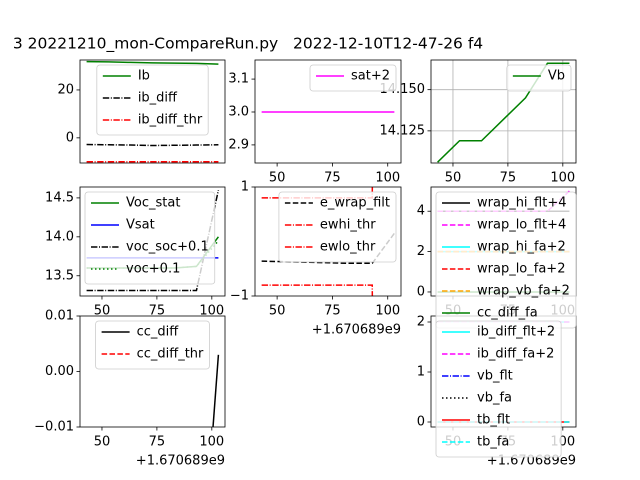  I want to click on y-tick-label: −0.01, so click(54, 427).